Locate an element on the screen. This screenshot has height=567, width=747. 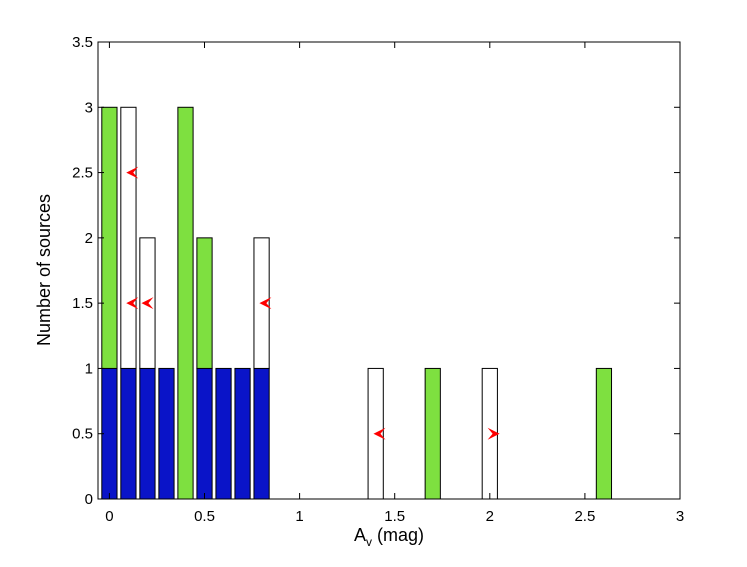
y-tick-label-4: 2 is located at coordinates (89, 238).